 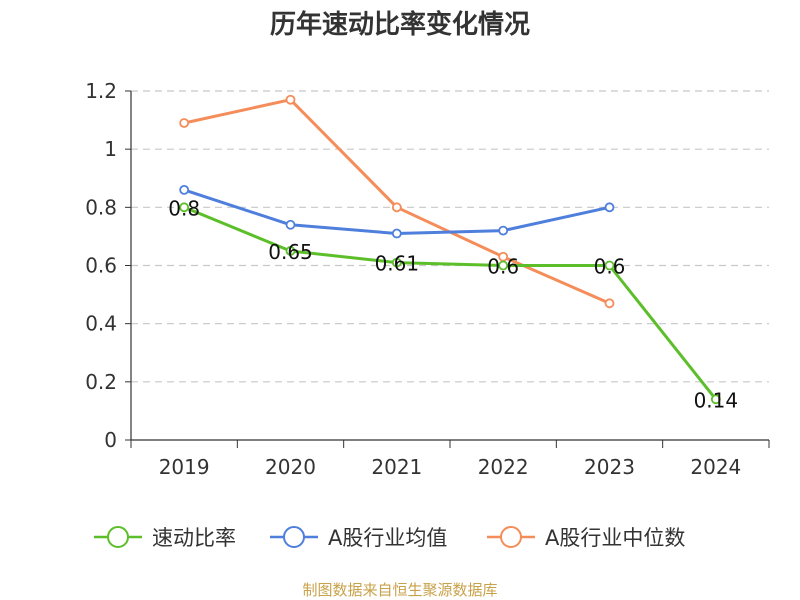 I want to click on legend-item: A股行业均值, so click(x=358, y=538).